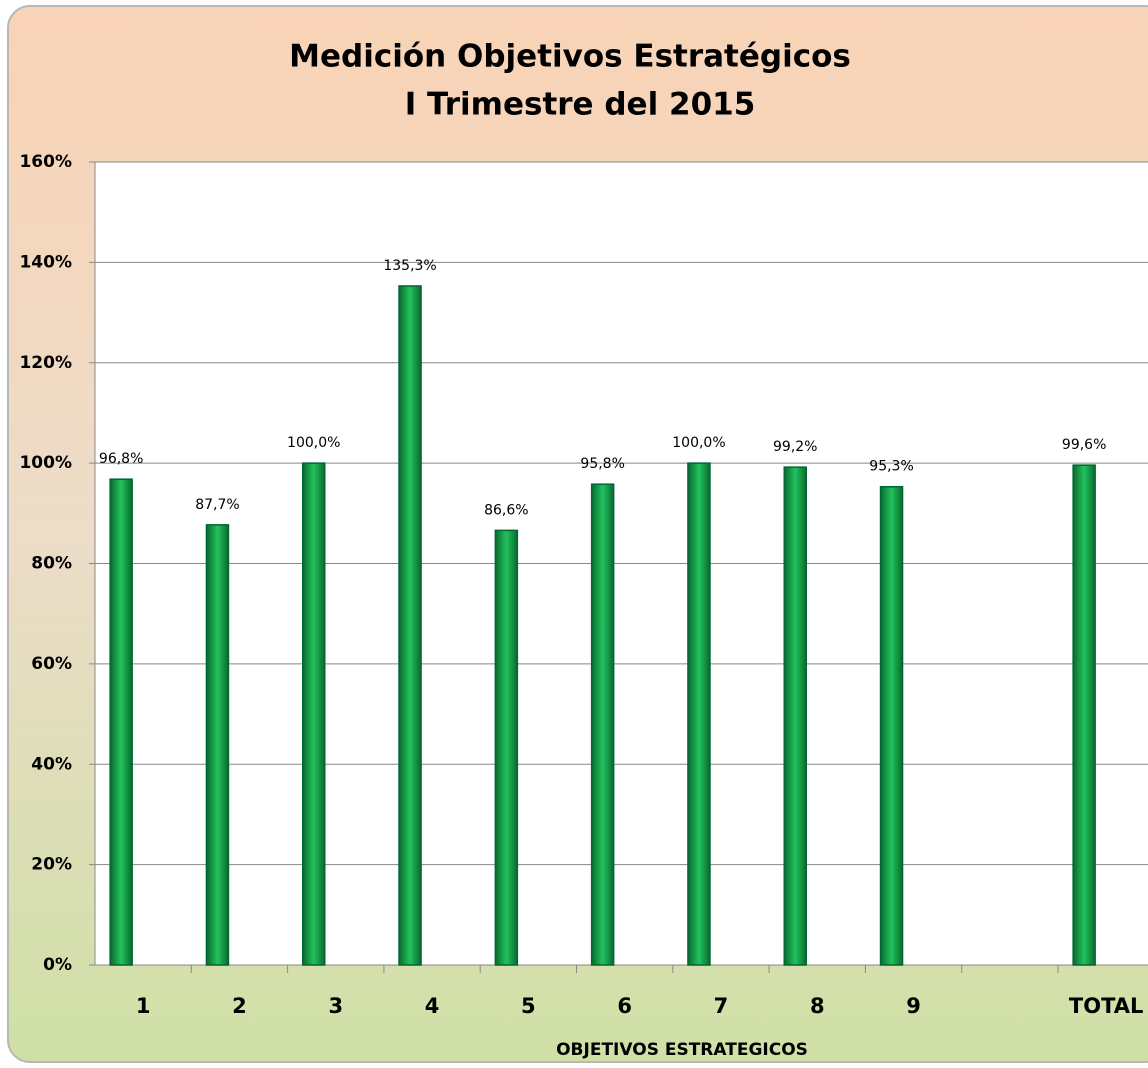 The height and width of the screenshot is (1068, 1148). What do you see at coordinates (682, 1050) in the screenshot?
I see `x-axis-label: OBJETIVOS ESTRATEGICOS` at bounding box center [682, 1050].